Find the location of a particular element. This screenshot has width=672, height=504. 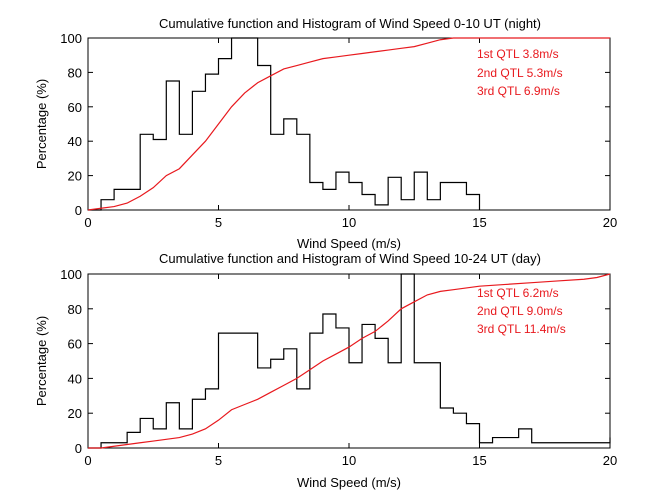

quartile-annotation-3: 3rd QTL 11.4m/s is located at coordinates (521, 329).